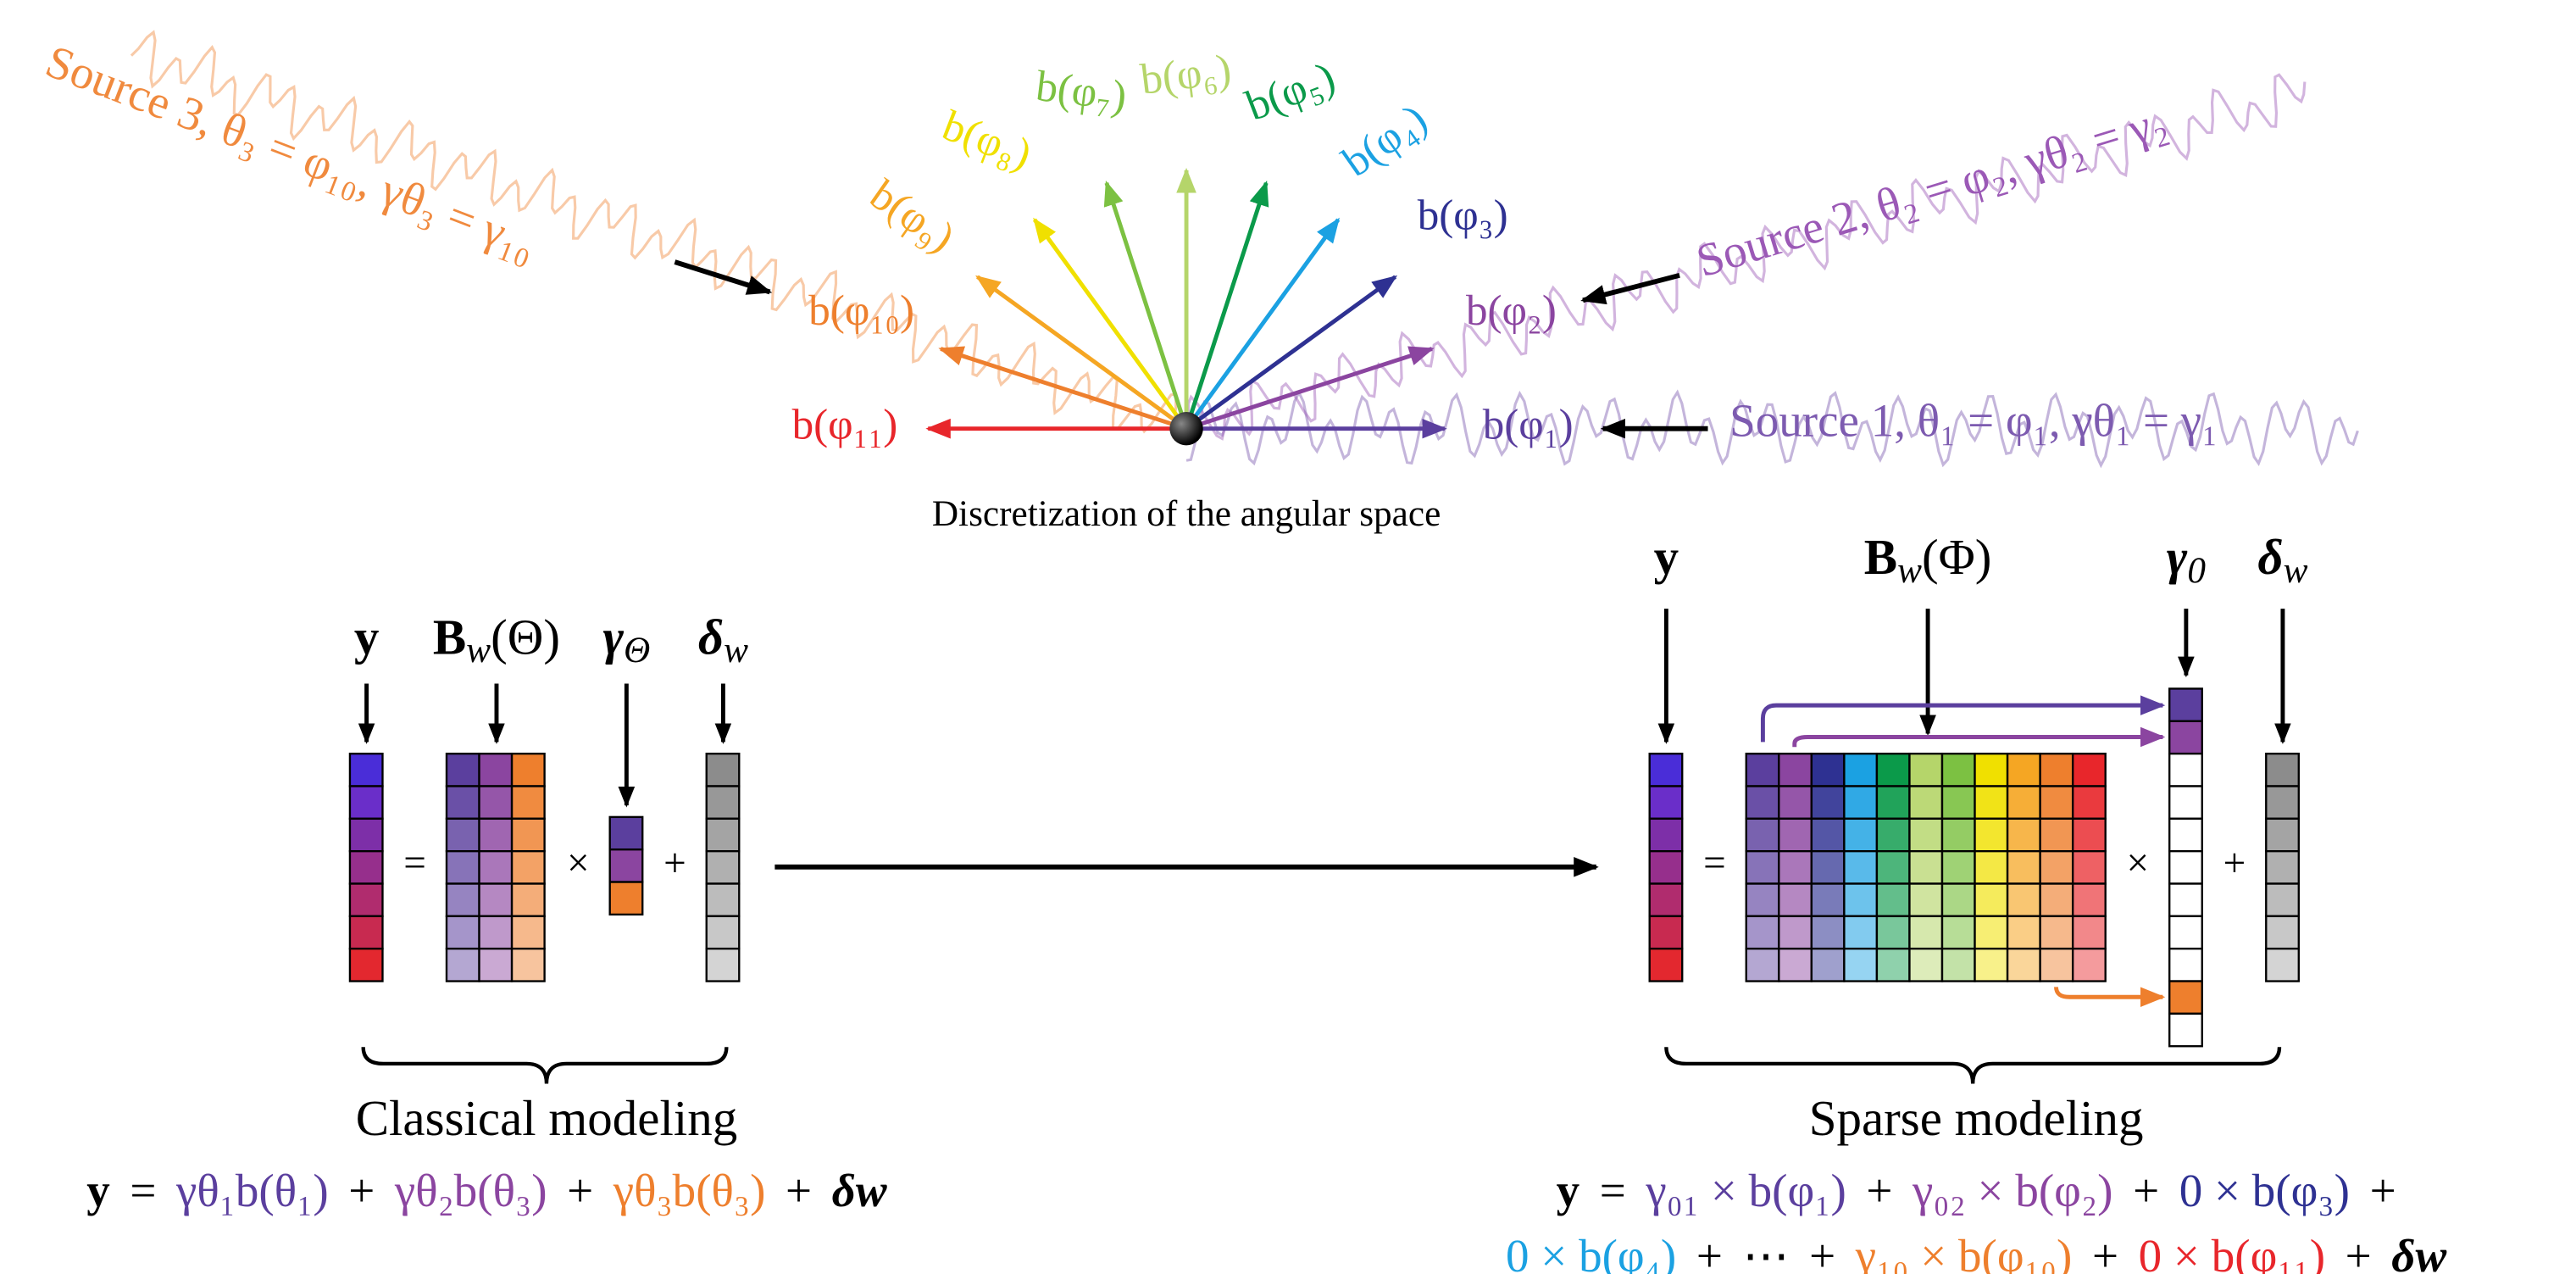 The width and height of the screenshot is (2576, 1274). Describe the element at coordinates (2187, 560) in the screenshot. I see `matrix-label: γ0` at that location.